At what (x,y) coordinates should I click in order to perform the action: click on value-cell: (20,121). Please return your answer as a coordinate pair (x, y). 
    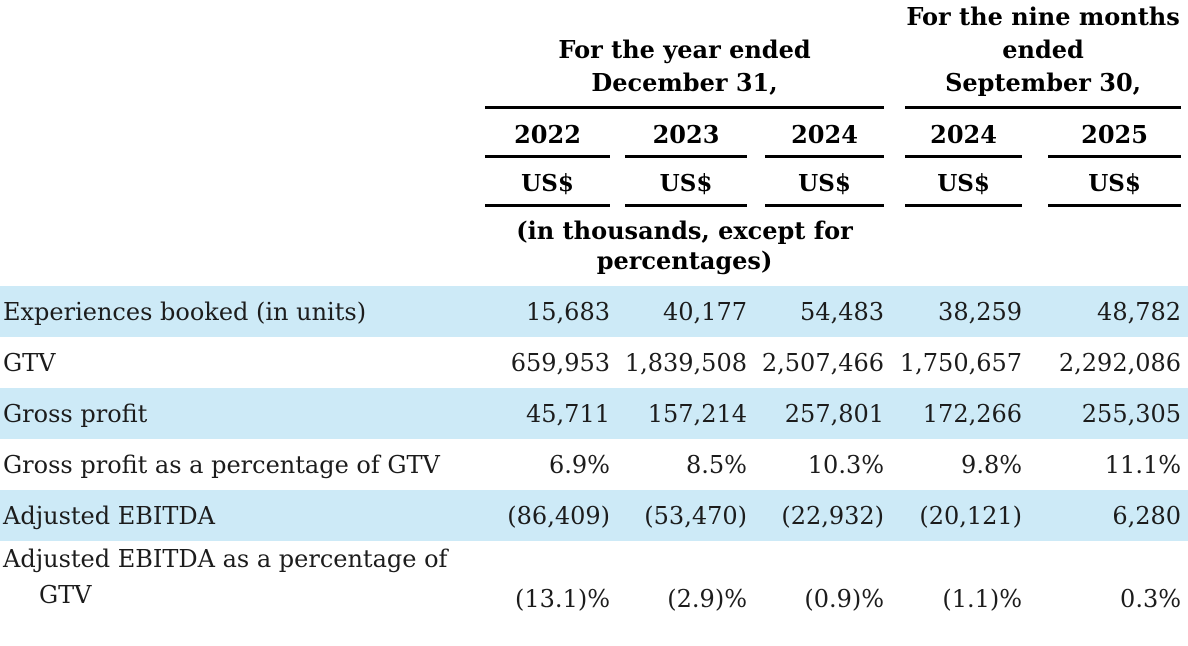
    Looking at the image, I should click on (953, 515).